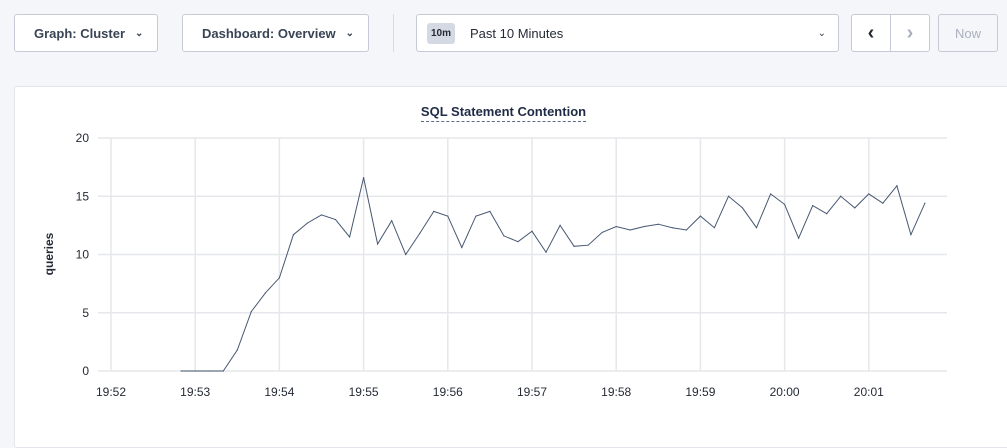  Describe the element at coordinates (700, 392) in the screenshot. I see `x-tick-label: 19:59` at that location.